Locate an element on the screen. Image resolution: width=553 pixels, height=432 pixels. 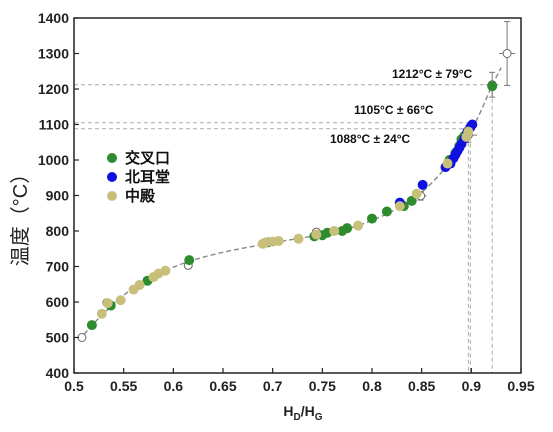
x-label-sub1: D is located at coordinates (297, 417).